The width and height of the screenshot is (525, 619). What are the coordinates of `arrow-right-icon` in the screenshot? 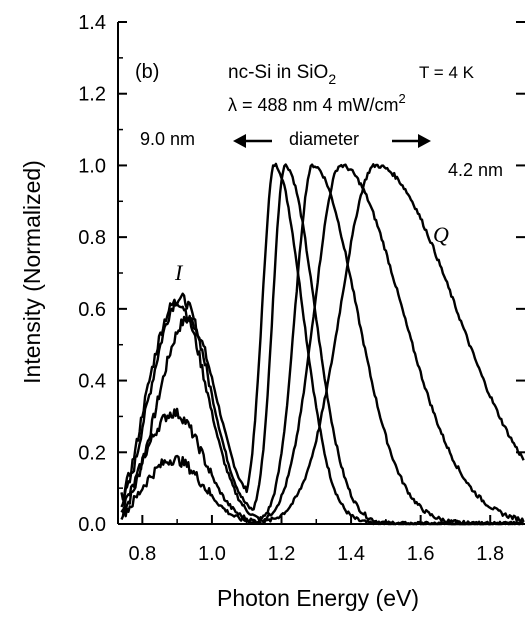 It's located at (411, 141).